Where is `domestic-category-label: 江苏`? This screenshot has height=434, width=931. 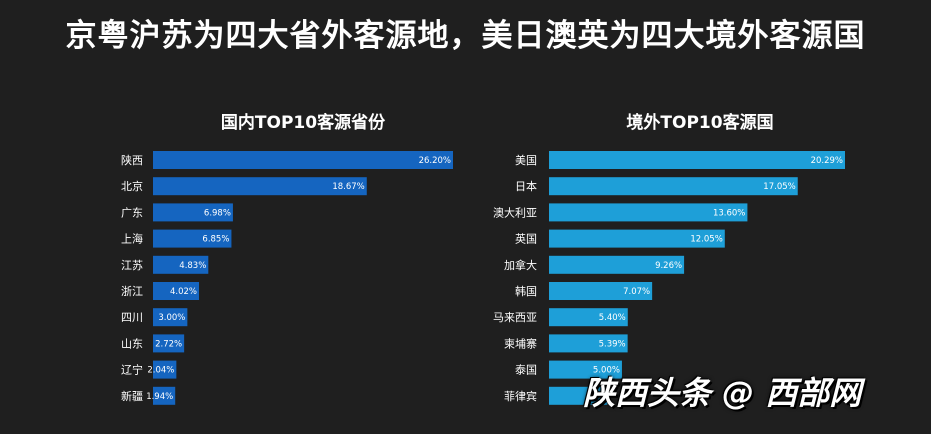
domestic-category-label: 江苏 is located at coordinates (132, 265).